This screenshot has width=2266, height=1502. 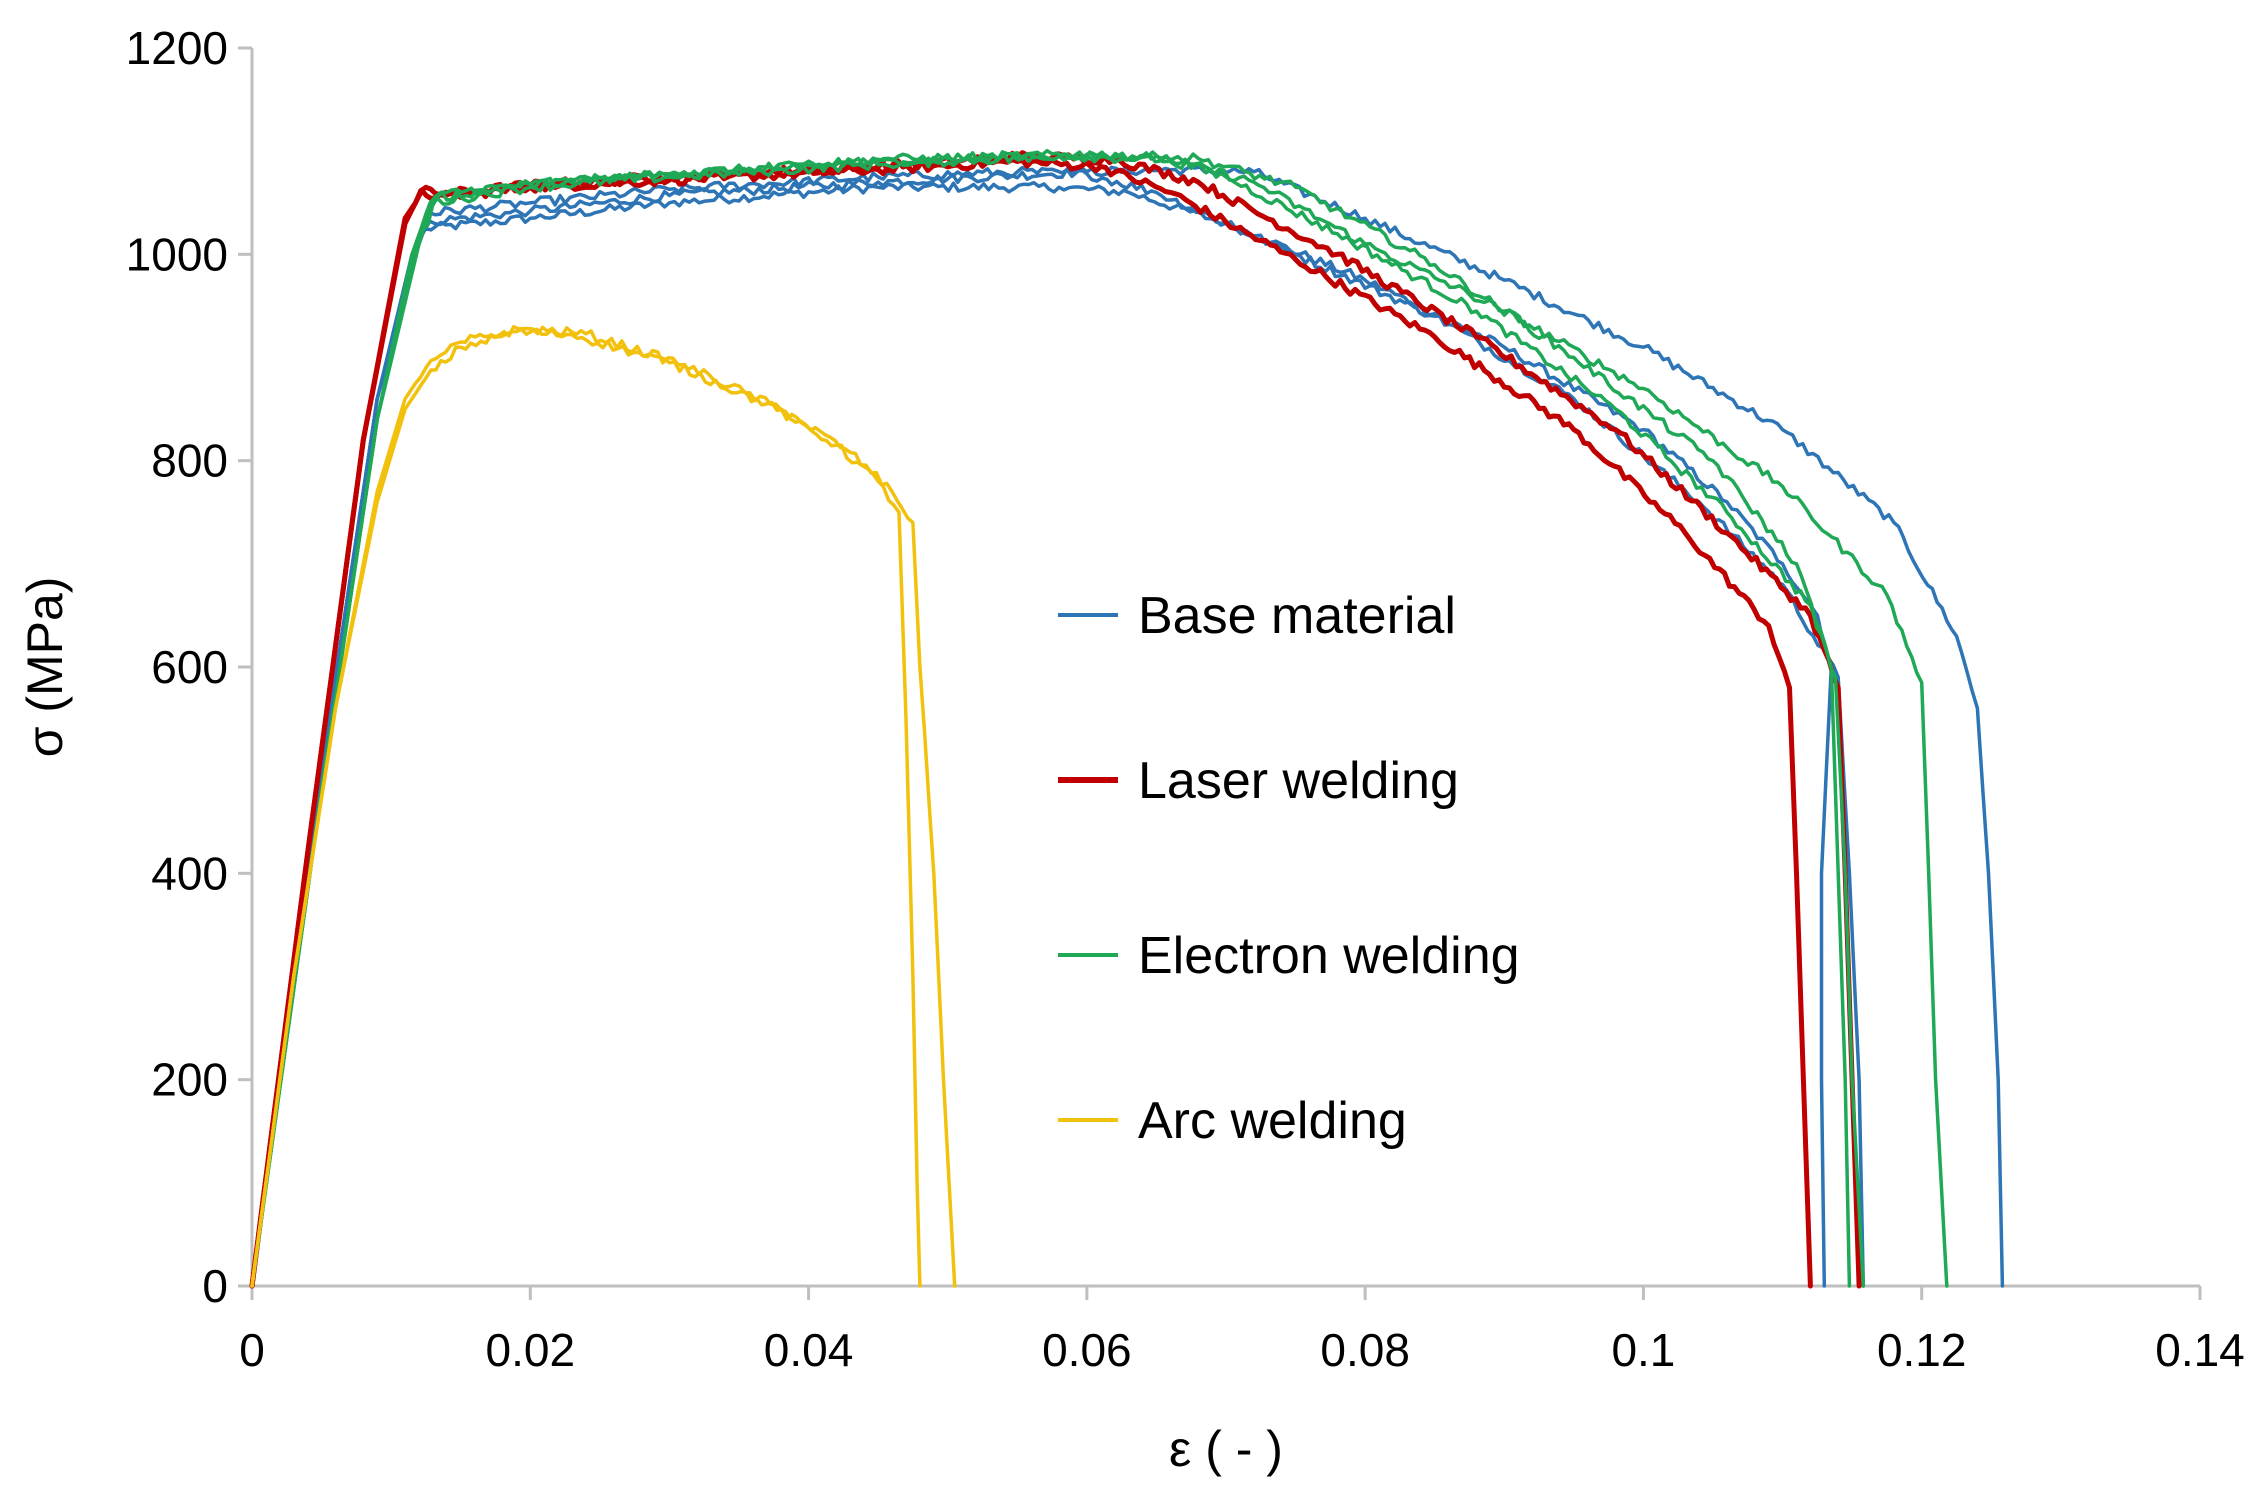 I want to click on y-tick-label: 600, so click(x=189, y=667).